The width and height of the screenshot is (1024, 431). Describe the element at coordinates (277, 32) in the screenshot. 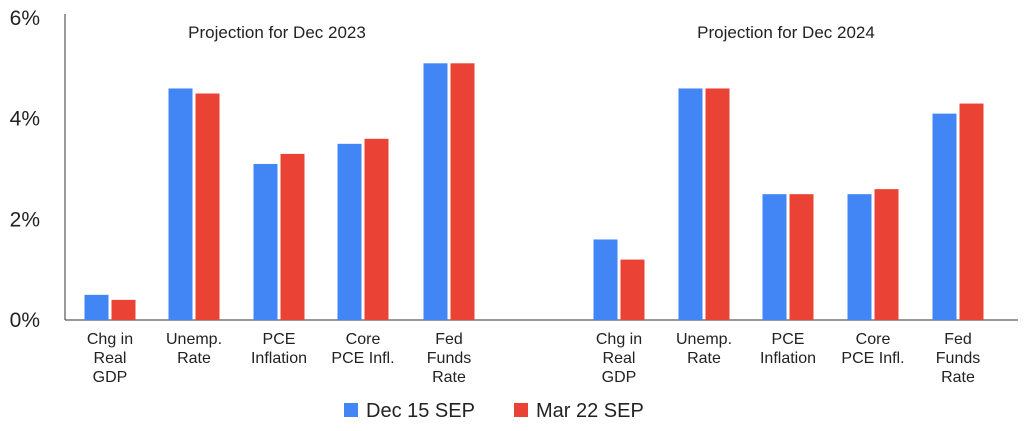

I see `annotation-dec-2023: Projection for Dec 2023` at that location.